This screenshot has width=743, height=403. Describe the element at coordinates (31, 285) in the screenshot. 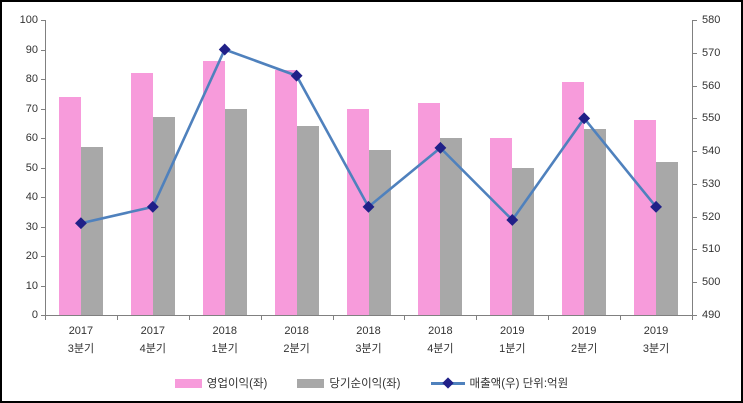

I see `y-axis-left-label: 10` at that location.